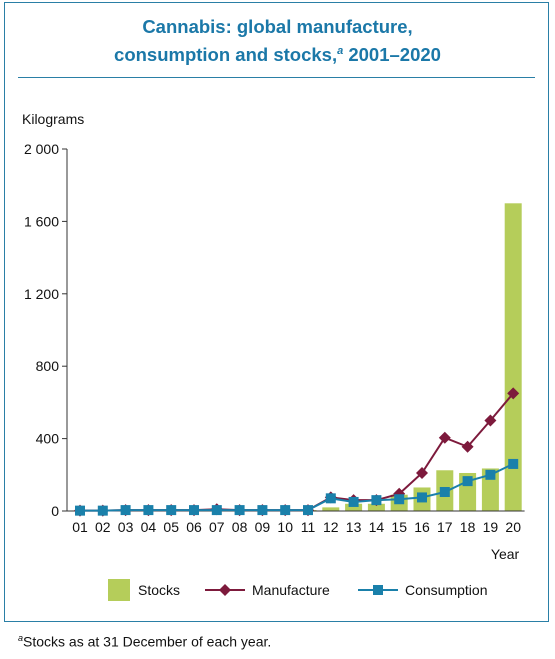  I want to click on y-tick-label: 0, so click(55, 511).